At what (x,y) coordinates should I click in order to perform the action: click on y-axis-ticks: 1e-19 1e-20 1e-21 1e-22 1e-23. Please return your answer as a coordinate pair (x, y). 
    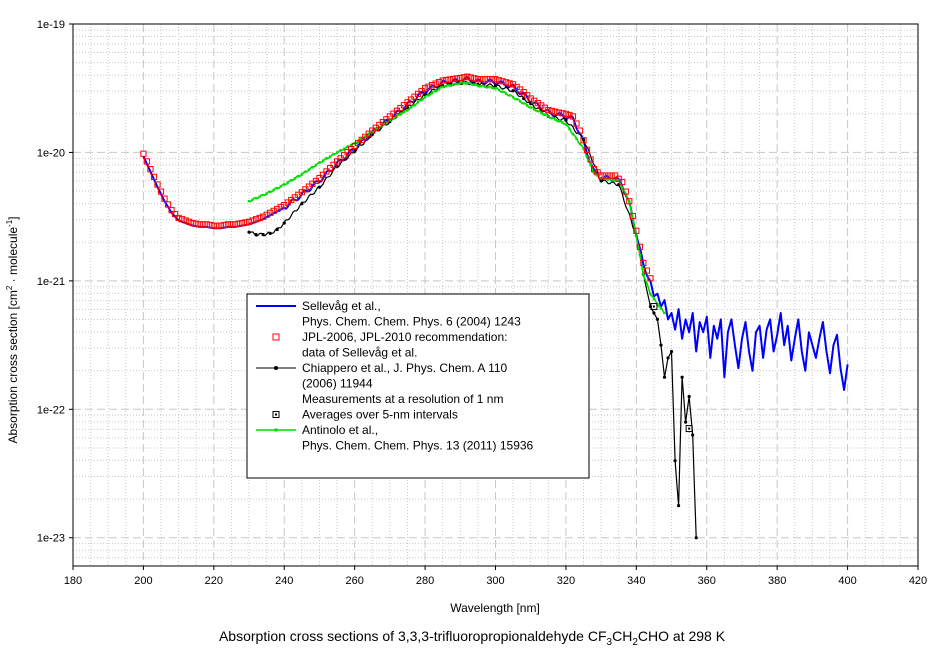
    Looking at the image, I should click on (55, 282).